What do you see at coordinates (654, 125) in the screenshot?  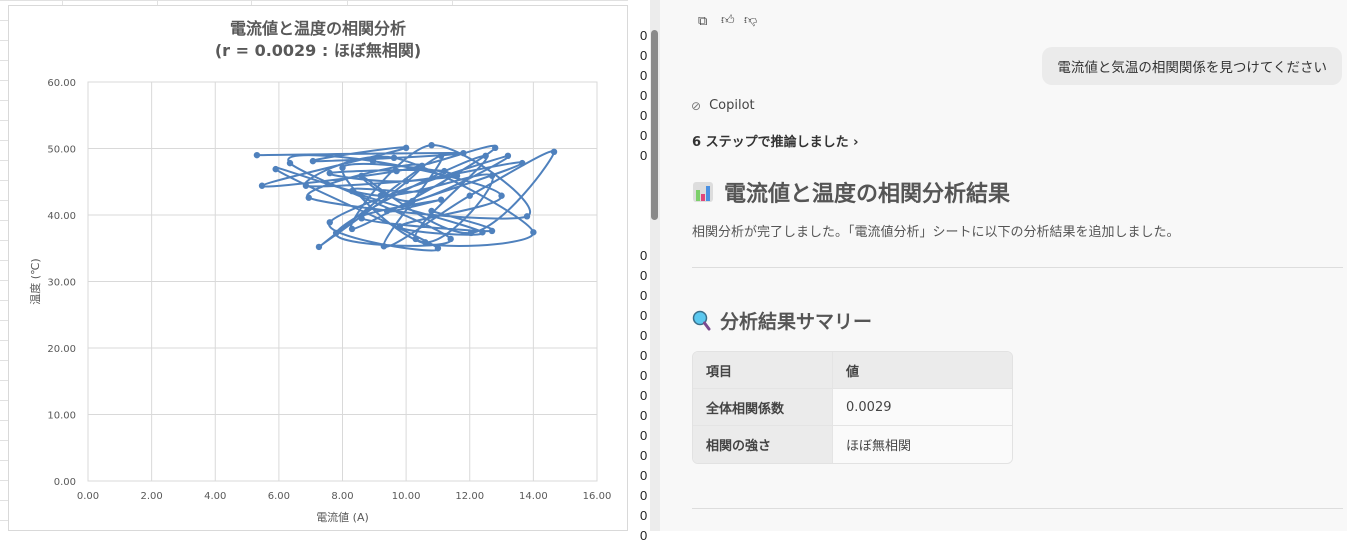 I see `scrollbar-thumb` at bounding box center [654, 125].